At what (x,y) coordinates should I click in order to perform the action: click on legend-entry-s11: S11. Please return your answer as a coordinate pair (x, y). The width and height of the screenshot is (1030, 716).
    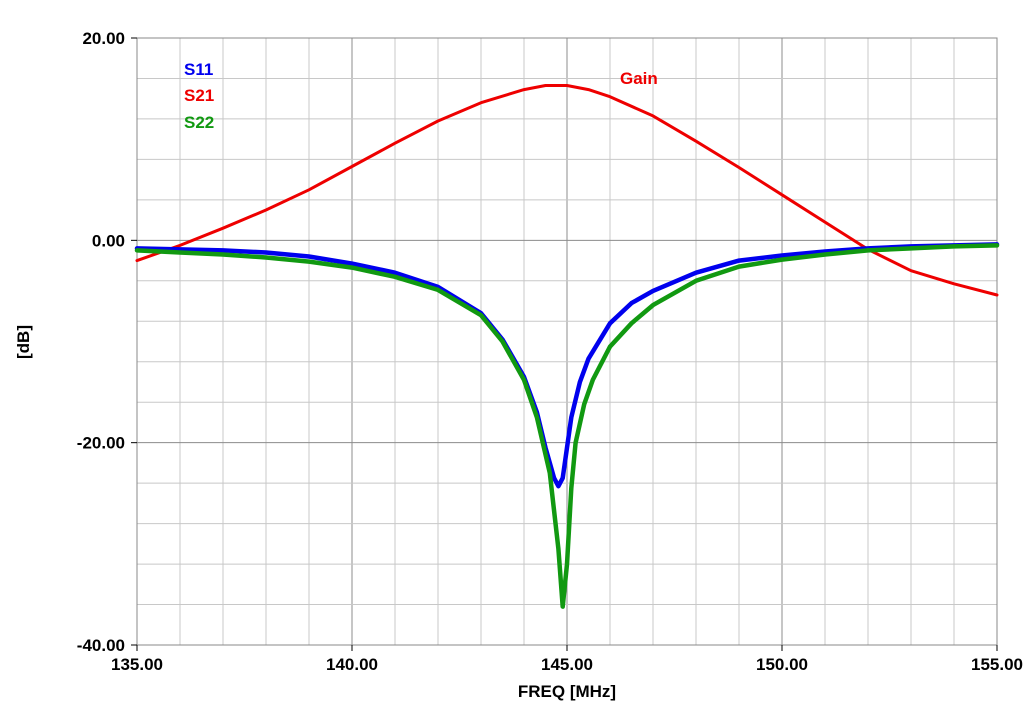
    Looking at the image, I should click on (198, 69).